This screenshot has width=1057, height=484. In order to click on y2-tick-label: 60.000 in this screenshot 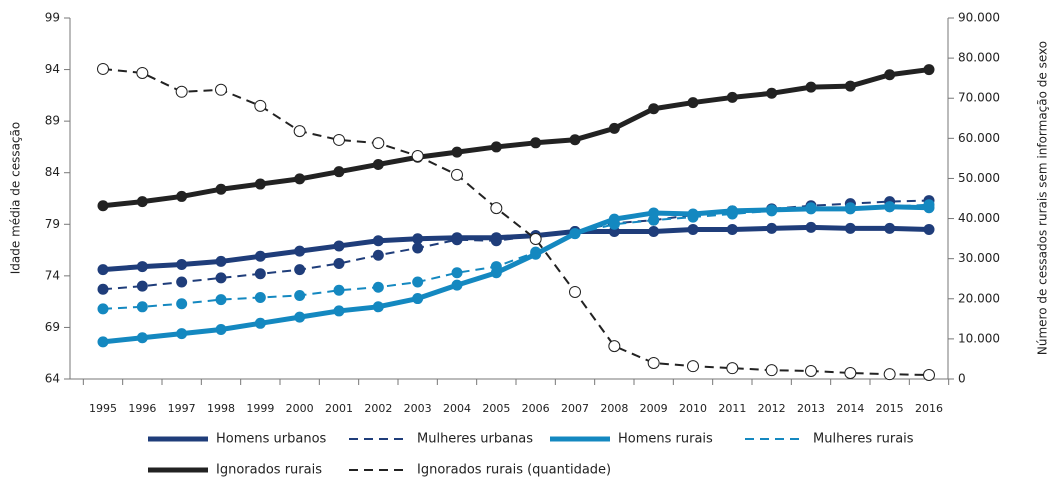, I will do `click(979, 138)`.